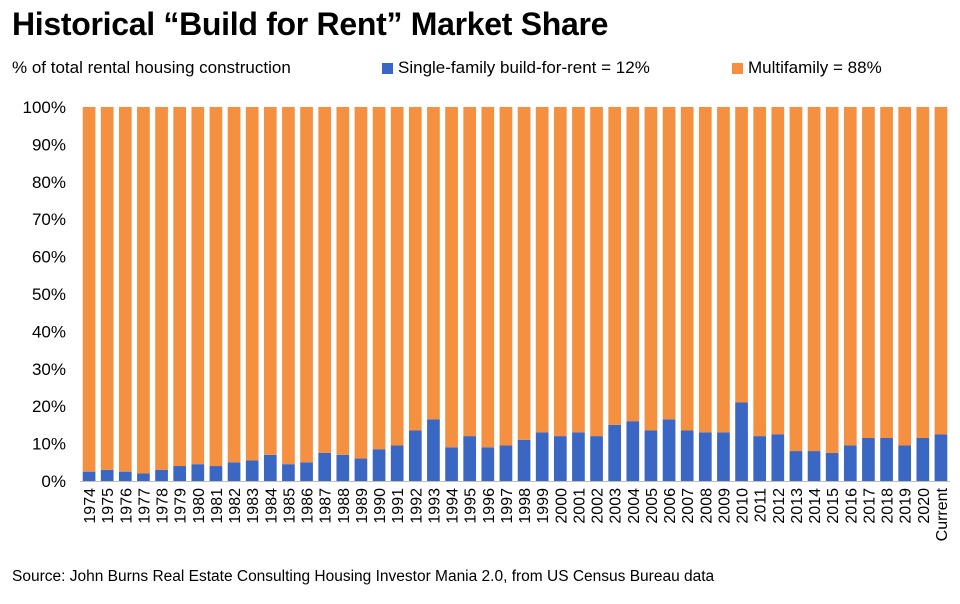 Image resolution: width=960 pixels, height=604 pixels. I want to click on x-tick-label: 1975, so click(108, 506).